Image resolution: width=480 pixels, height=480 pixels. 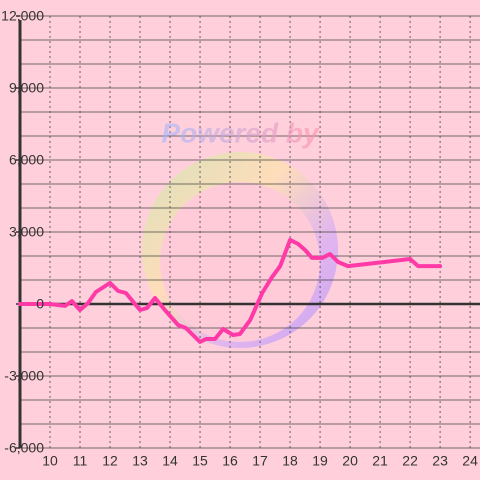 What do you see at coordinates (26, 160) in the screenshot?
I see `y-tick-label: 6,000` at bounding box center [26, 160].